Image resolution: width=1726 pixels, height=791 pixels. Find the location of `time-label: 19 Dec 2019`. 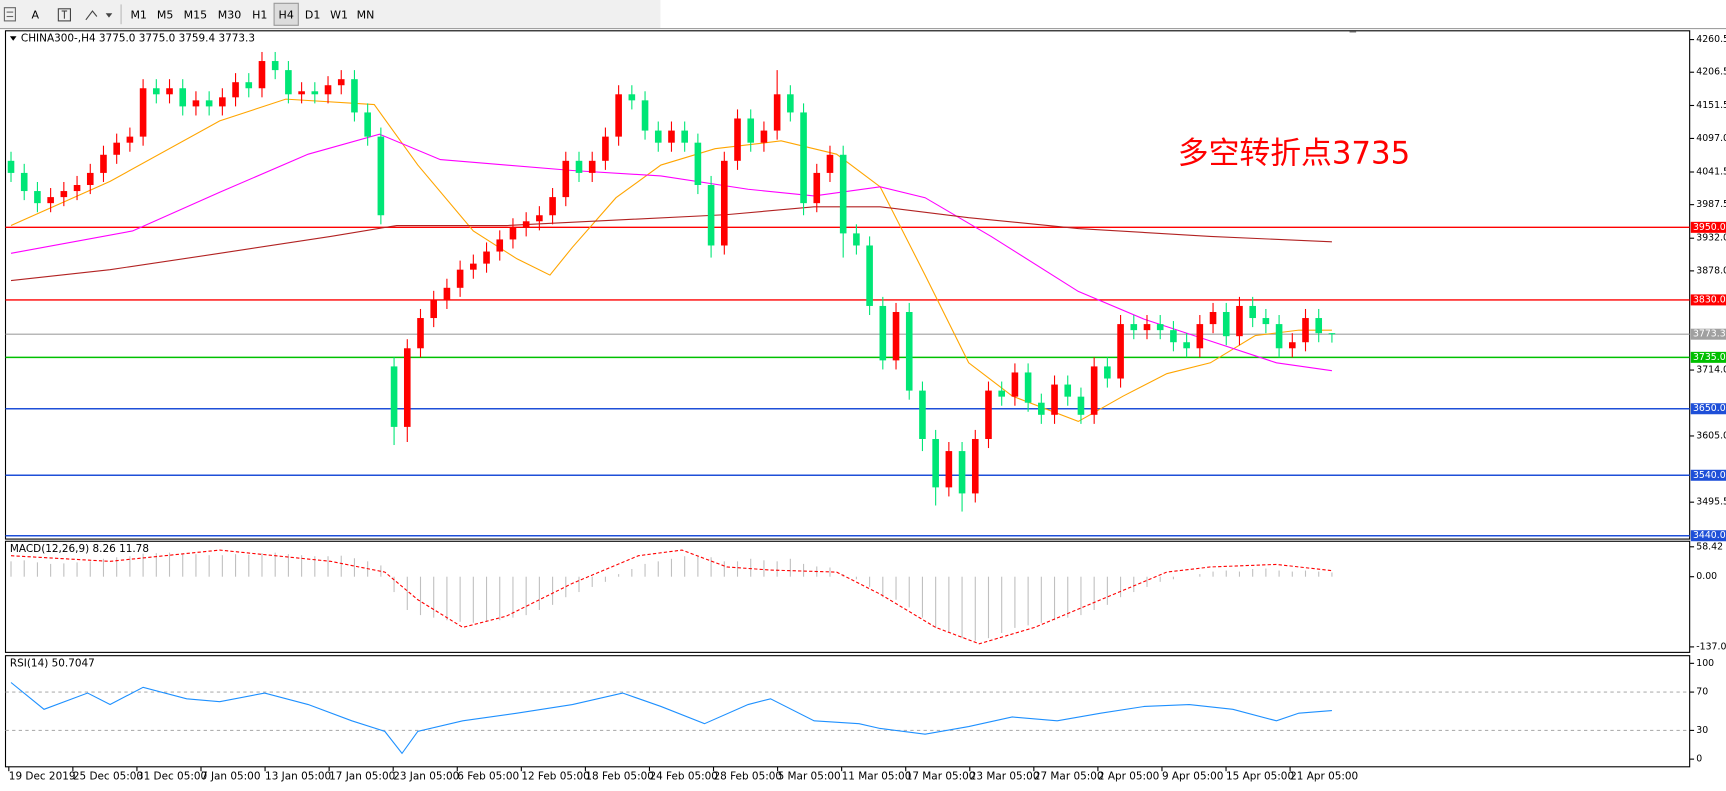

time-label: 19 Dec 2019 is located at coordinates (42, 777).